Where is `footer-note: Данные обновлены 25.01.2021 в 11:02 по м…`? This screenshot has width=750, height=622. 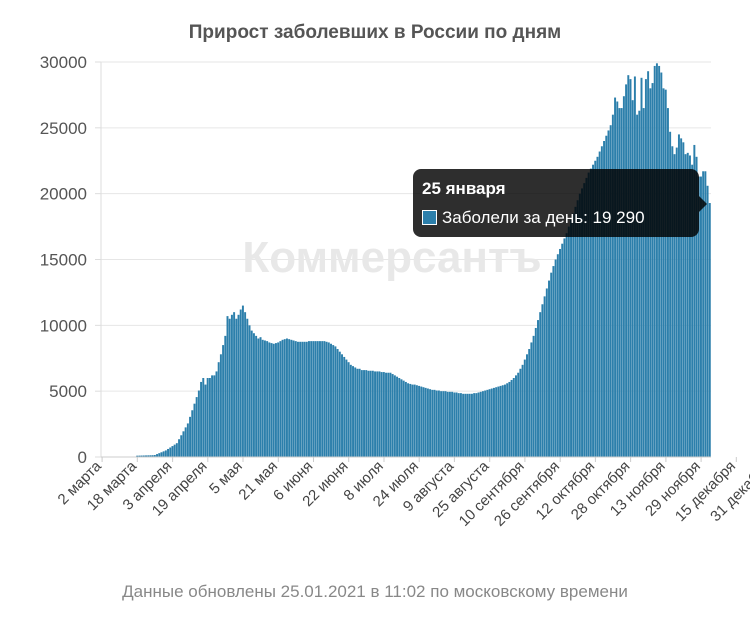
footer-note: Данные обновлены 25.01.2021 в 11:02 по м… is located at coordinates (375, 591).